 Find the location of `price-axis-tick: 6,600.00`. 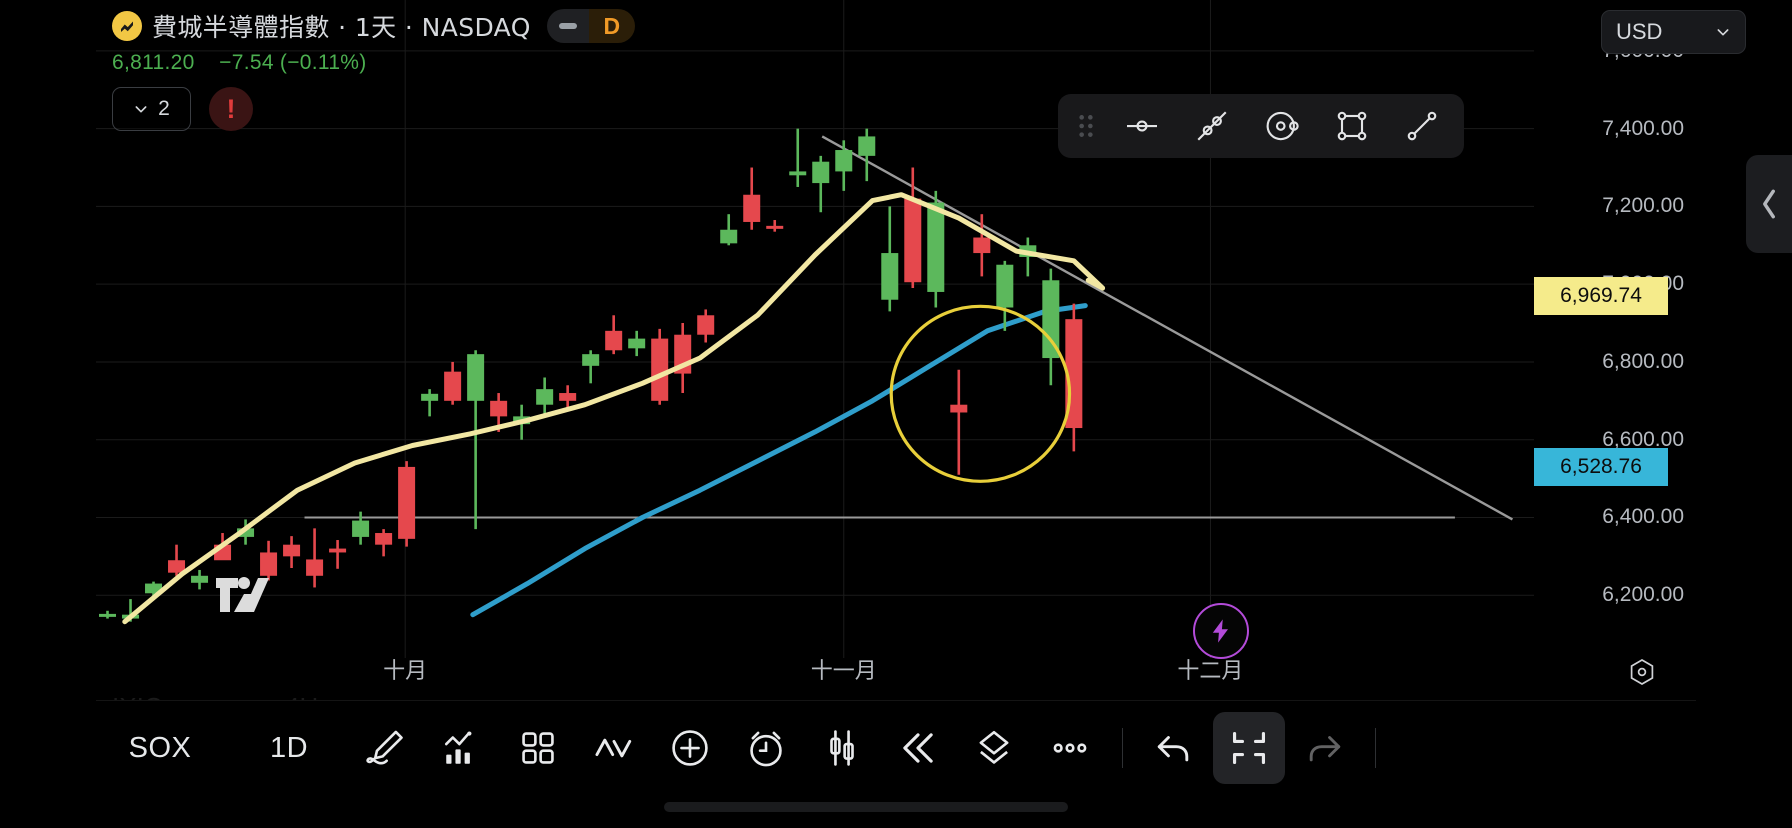

price-axis-tick: 6,600.00 is located at coordinates (1643, 439).